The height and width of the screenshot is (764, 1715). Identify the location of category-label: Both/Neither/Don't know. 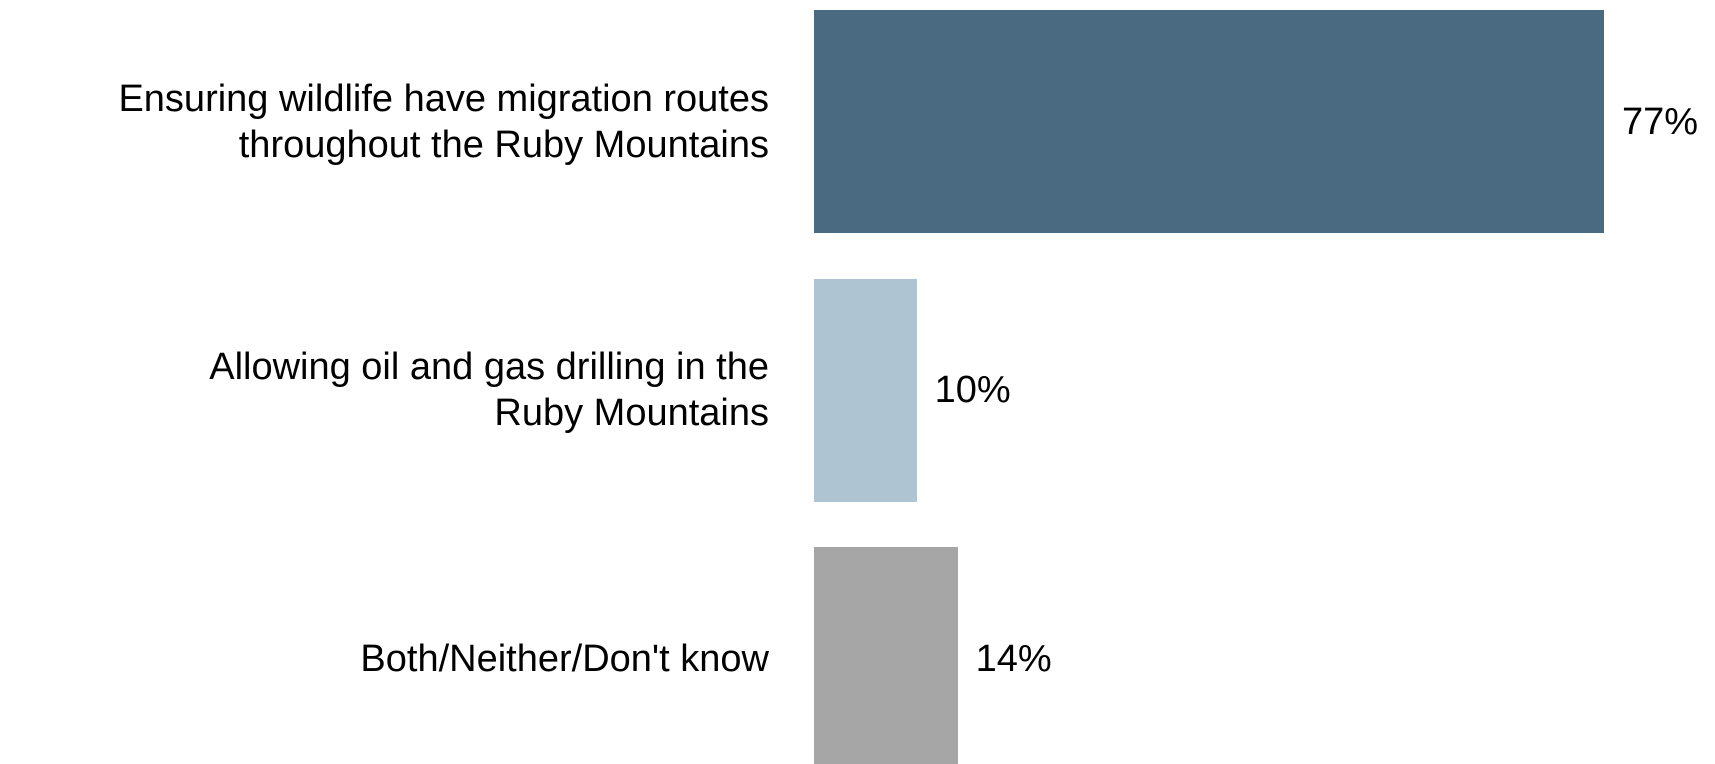
(564, 658).